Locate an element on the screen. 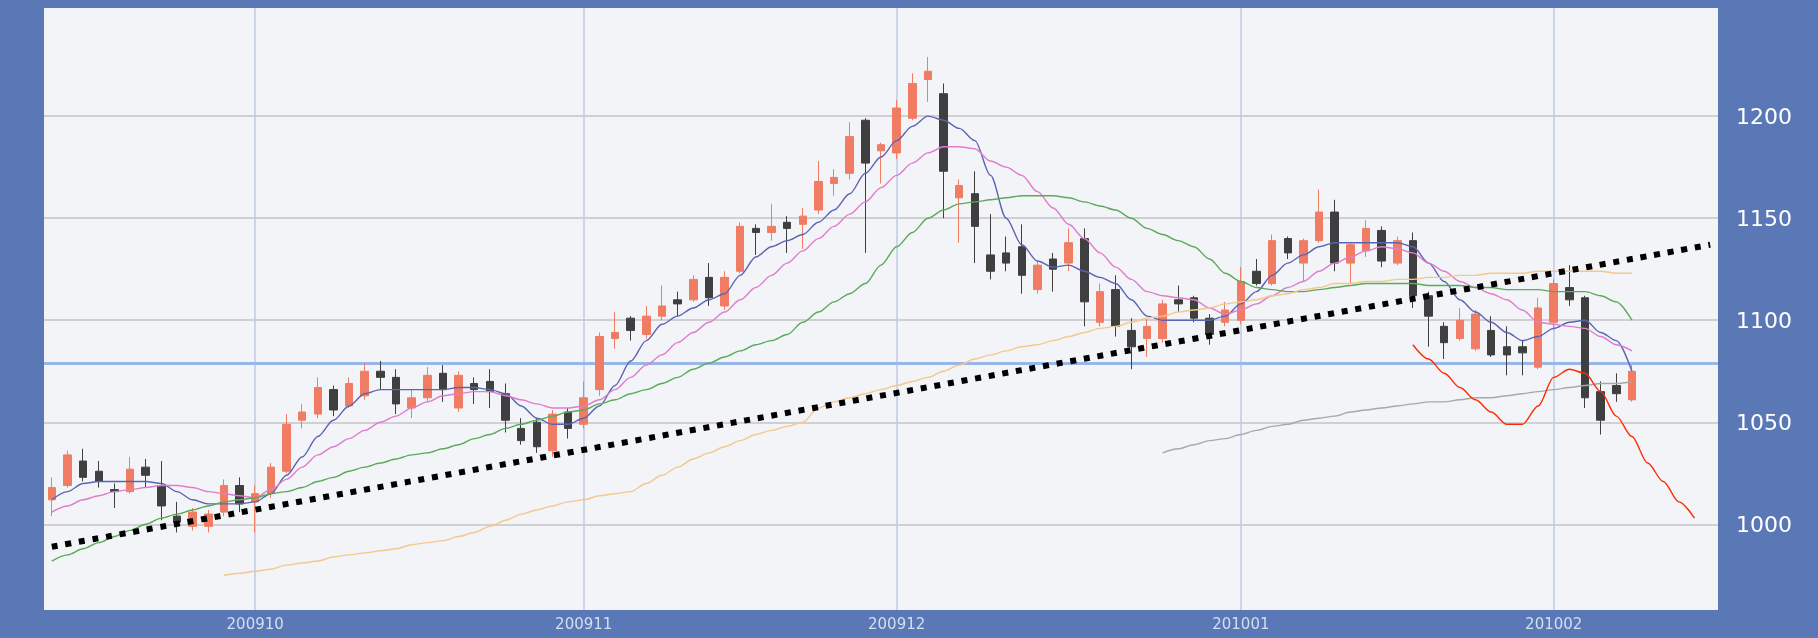 This screenshot has height=638, width=1818. x-tick-label: 201002 is located at coordinates (1554, 623).